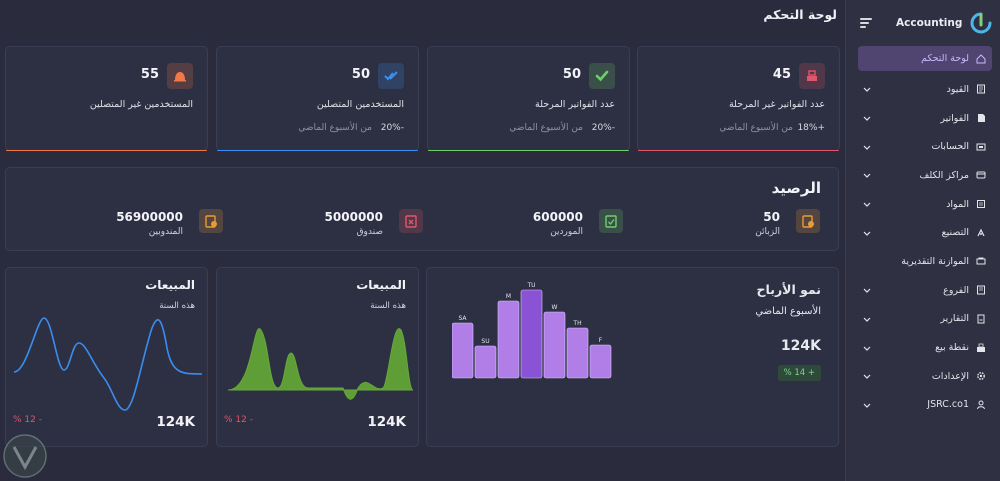 The height and width of the screenshot is (481, 1000). Describe the element at coordinates (981, 376) in the screenshot. I see `settings-icon` at that location.